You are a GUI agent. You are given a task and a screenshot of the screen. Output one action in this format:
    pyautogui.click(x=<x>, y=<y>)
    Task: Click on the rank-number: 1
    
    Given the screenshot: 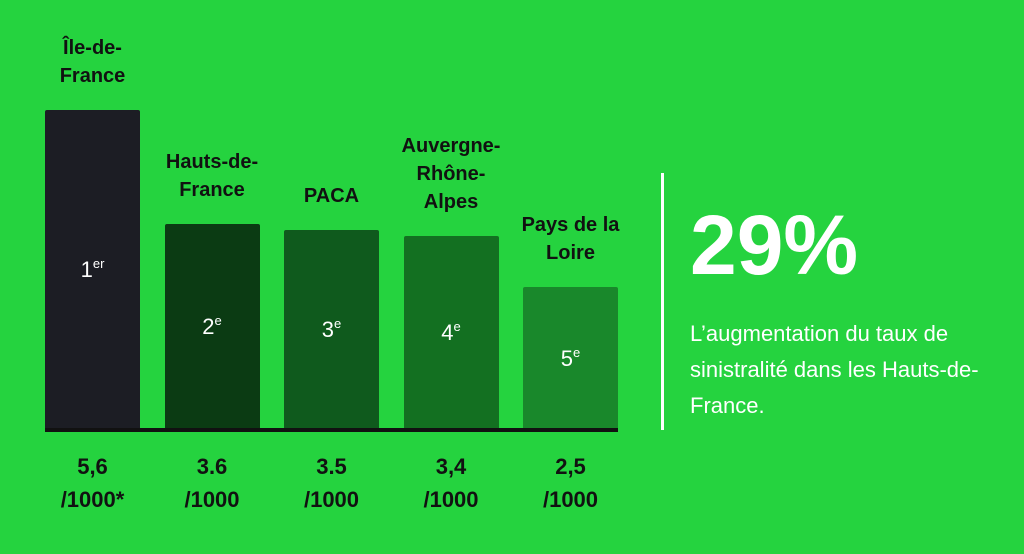 What is the action you would take?
    pyautogui.click(x=86, y=269)
    